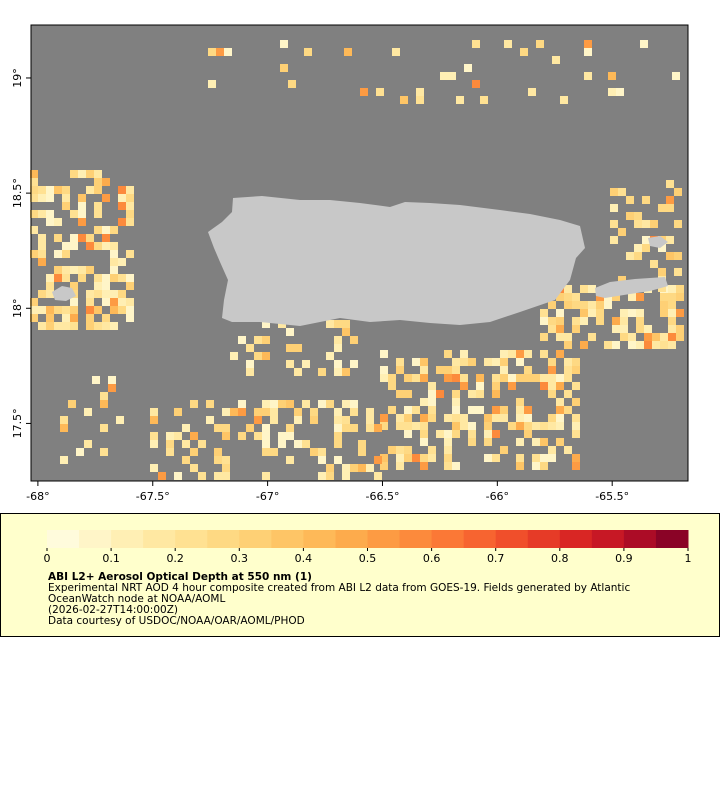  I want to click on x-tick-label: -66.5°, so click(382, 496).